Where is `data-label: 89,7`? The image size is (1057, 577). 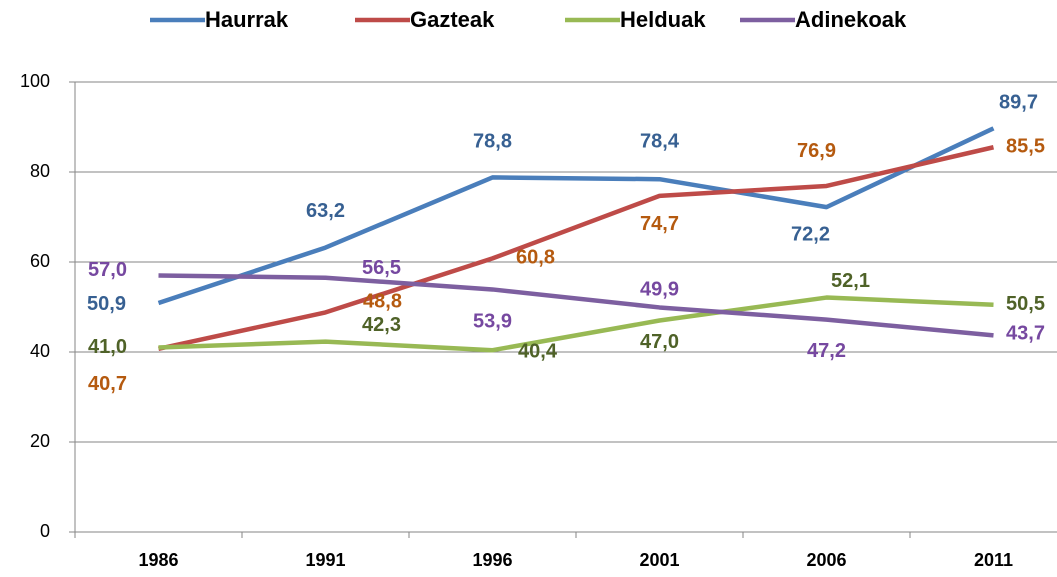 data-label: 89,7 is located at coordinates (1018, 103).